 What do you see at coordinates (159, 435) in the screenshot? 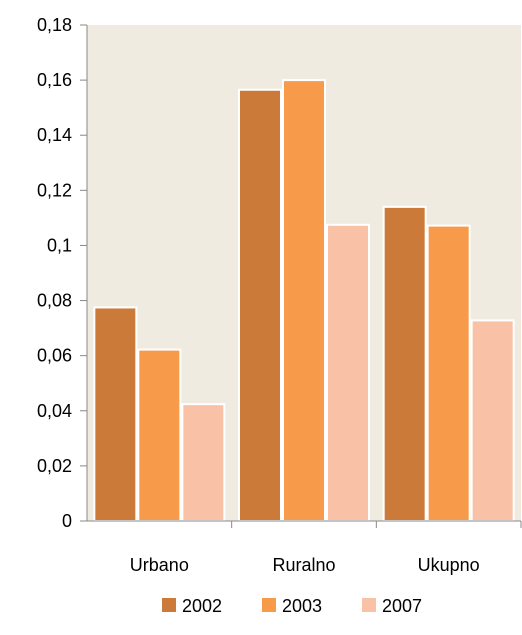
I see `bar-2003-urbano` at bounding box center [159, 435].